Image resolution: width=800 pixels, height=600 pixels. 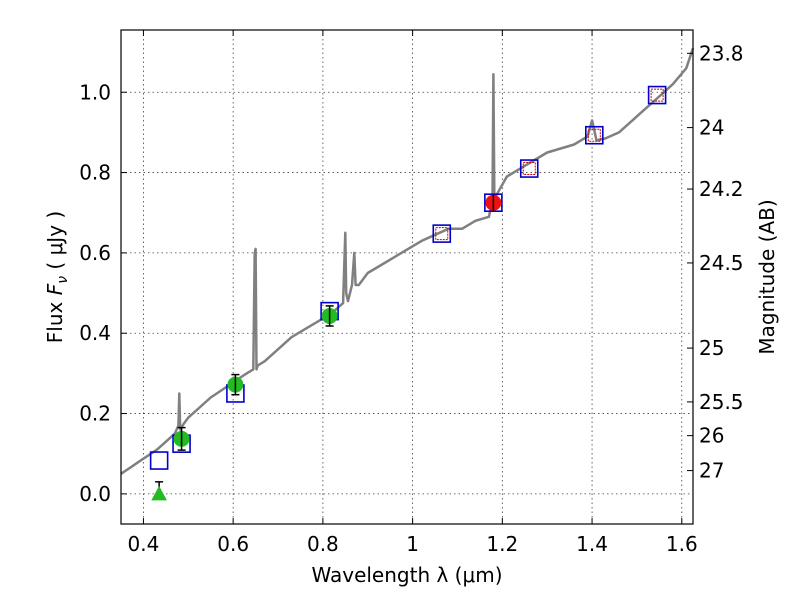 What do you see at coordinates (95, 173) in the screenshot?
I see `y-tick-label: 0.8` at bounding box center [95, 173].